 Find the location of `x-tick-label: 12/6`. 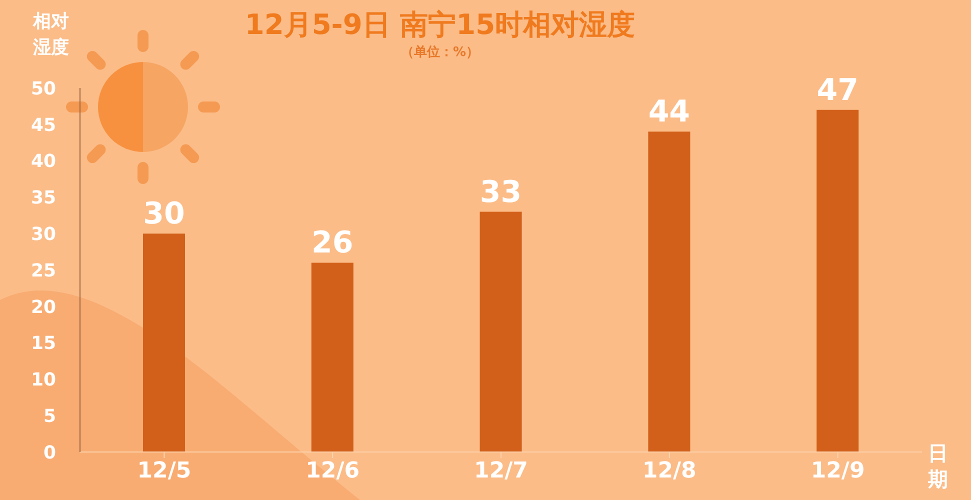

x-tick-label: 12/6 is located at coordinates (333, 471).